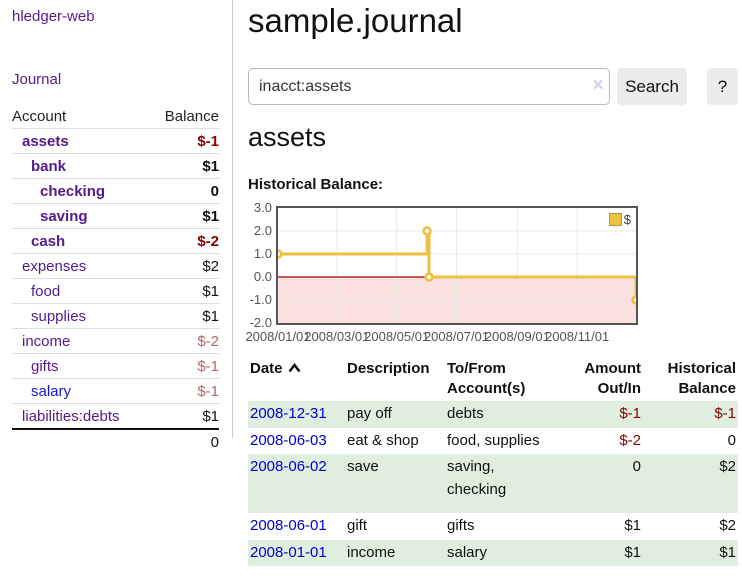  I want to click on account-row: saving $1, so click(115, 215).